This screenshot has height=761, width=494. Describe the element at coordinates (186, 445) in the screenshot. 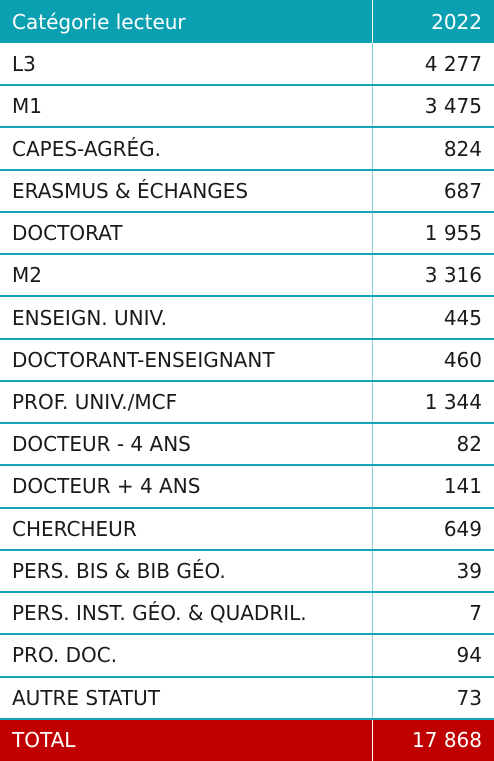

I see `row-category-label: DOCTEUR - 4 ANS` at that location.